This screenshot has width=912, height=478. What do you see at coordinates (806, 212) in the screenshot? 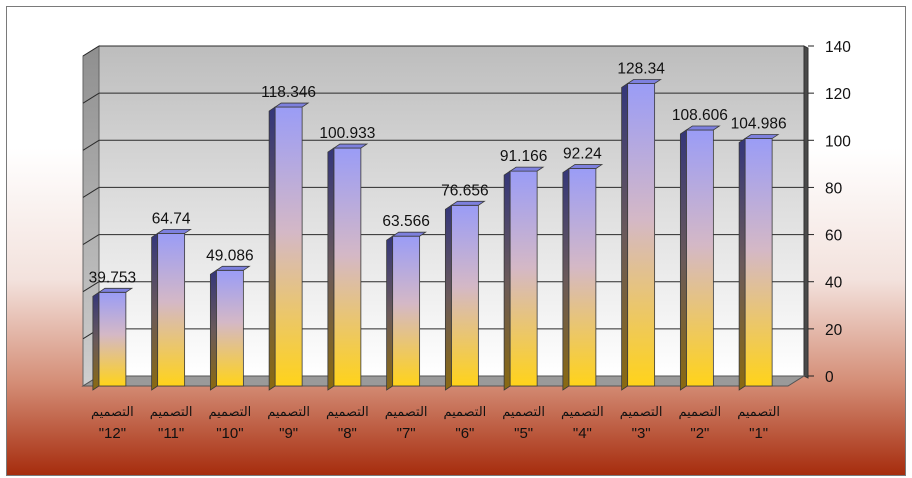
I see `right-wall` at bounding box center [806, 212].